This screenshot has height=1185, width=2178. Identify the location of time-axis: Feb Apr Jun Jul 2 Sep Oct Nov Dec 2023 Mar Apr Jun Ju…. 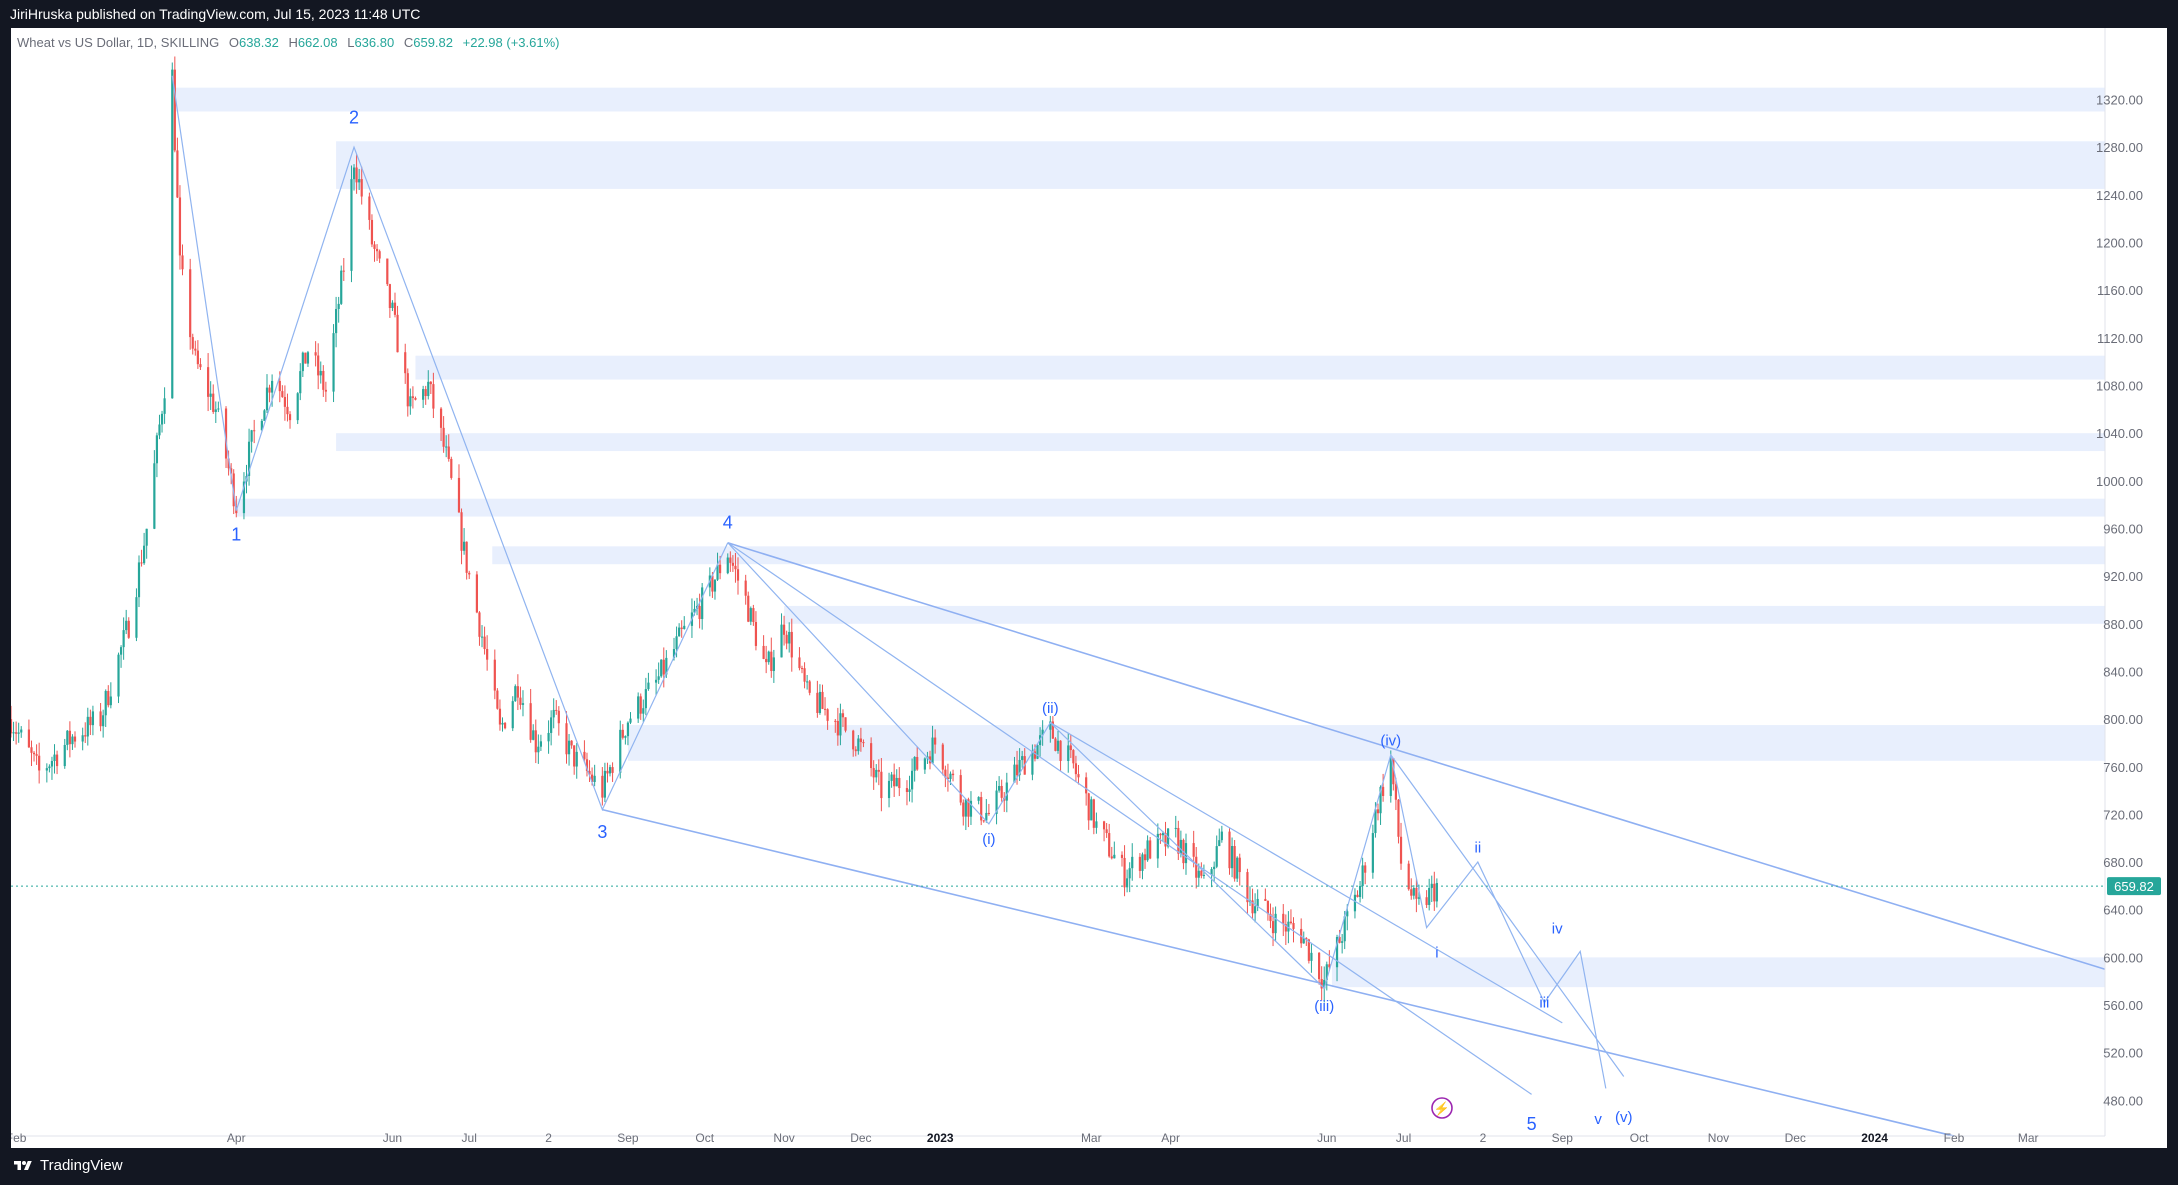
(1058, 1138).